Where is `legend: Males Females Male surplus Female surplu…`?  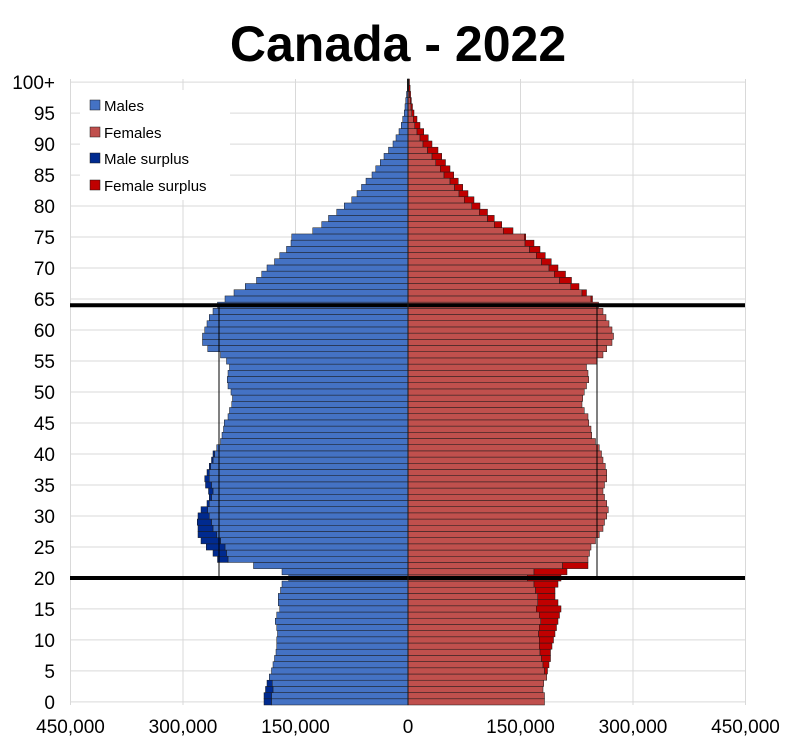 legend: Males Females Male surplus Female surplu… is located at coordinates (155, 145).